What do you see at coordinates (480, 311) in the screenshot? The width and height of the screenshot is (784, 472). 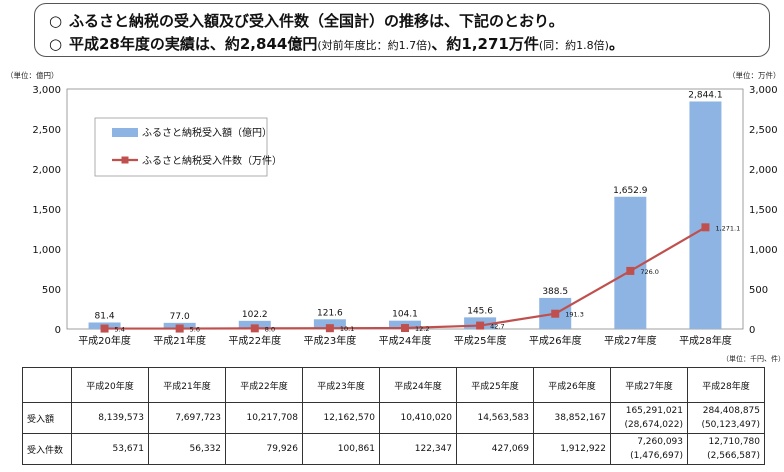 I see `bar-value-label: 145.6` at bounding box center [480, 311].